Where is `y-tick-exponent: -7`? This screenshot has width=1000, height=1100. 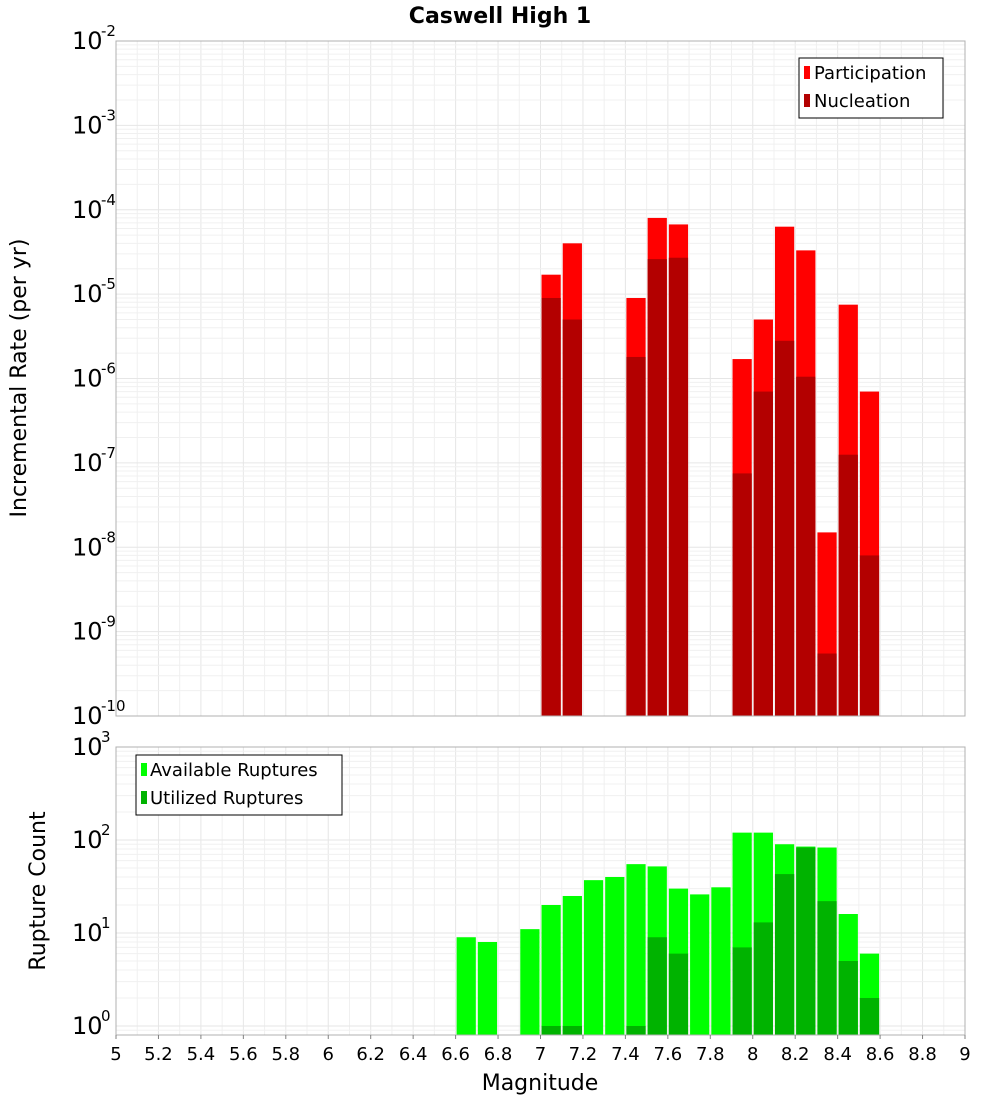 y-tick-exponent: -7 is located at coordinates (108, 453).